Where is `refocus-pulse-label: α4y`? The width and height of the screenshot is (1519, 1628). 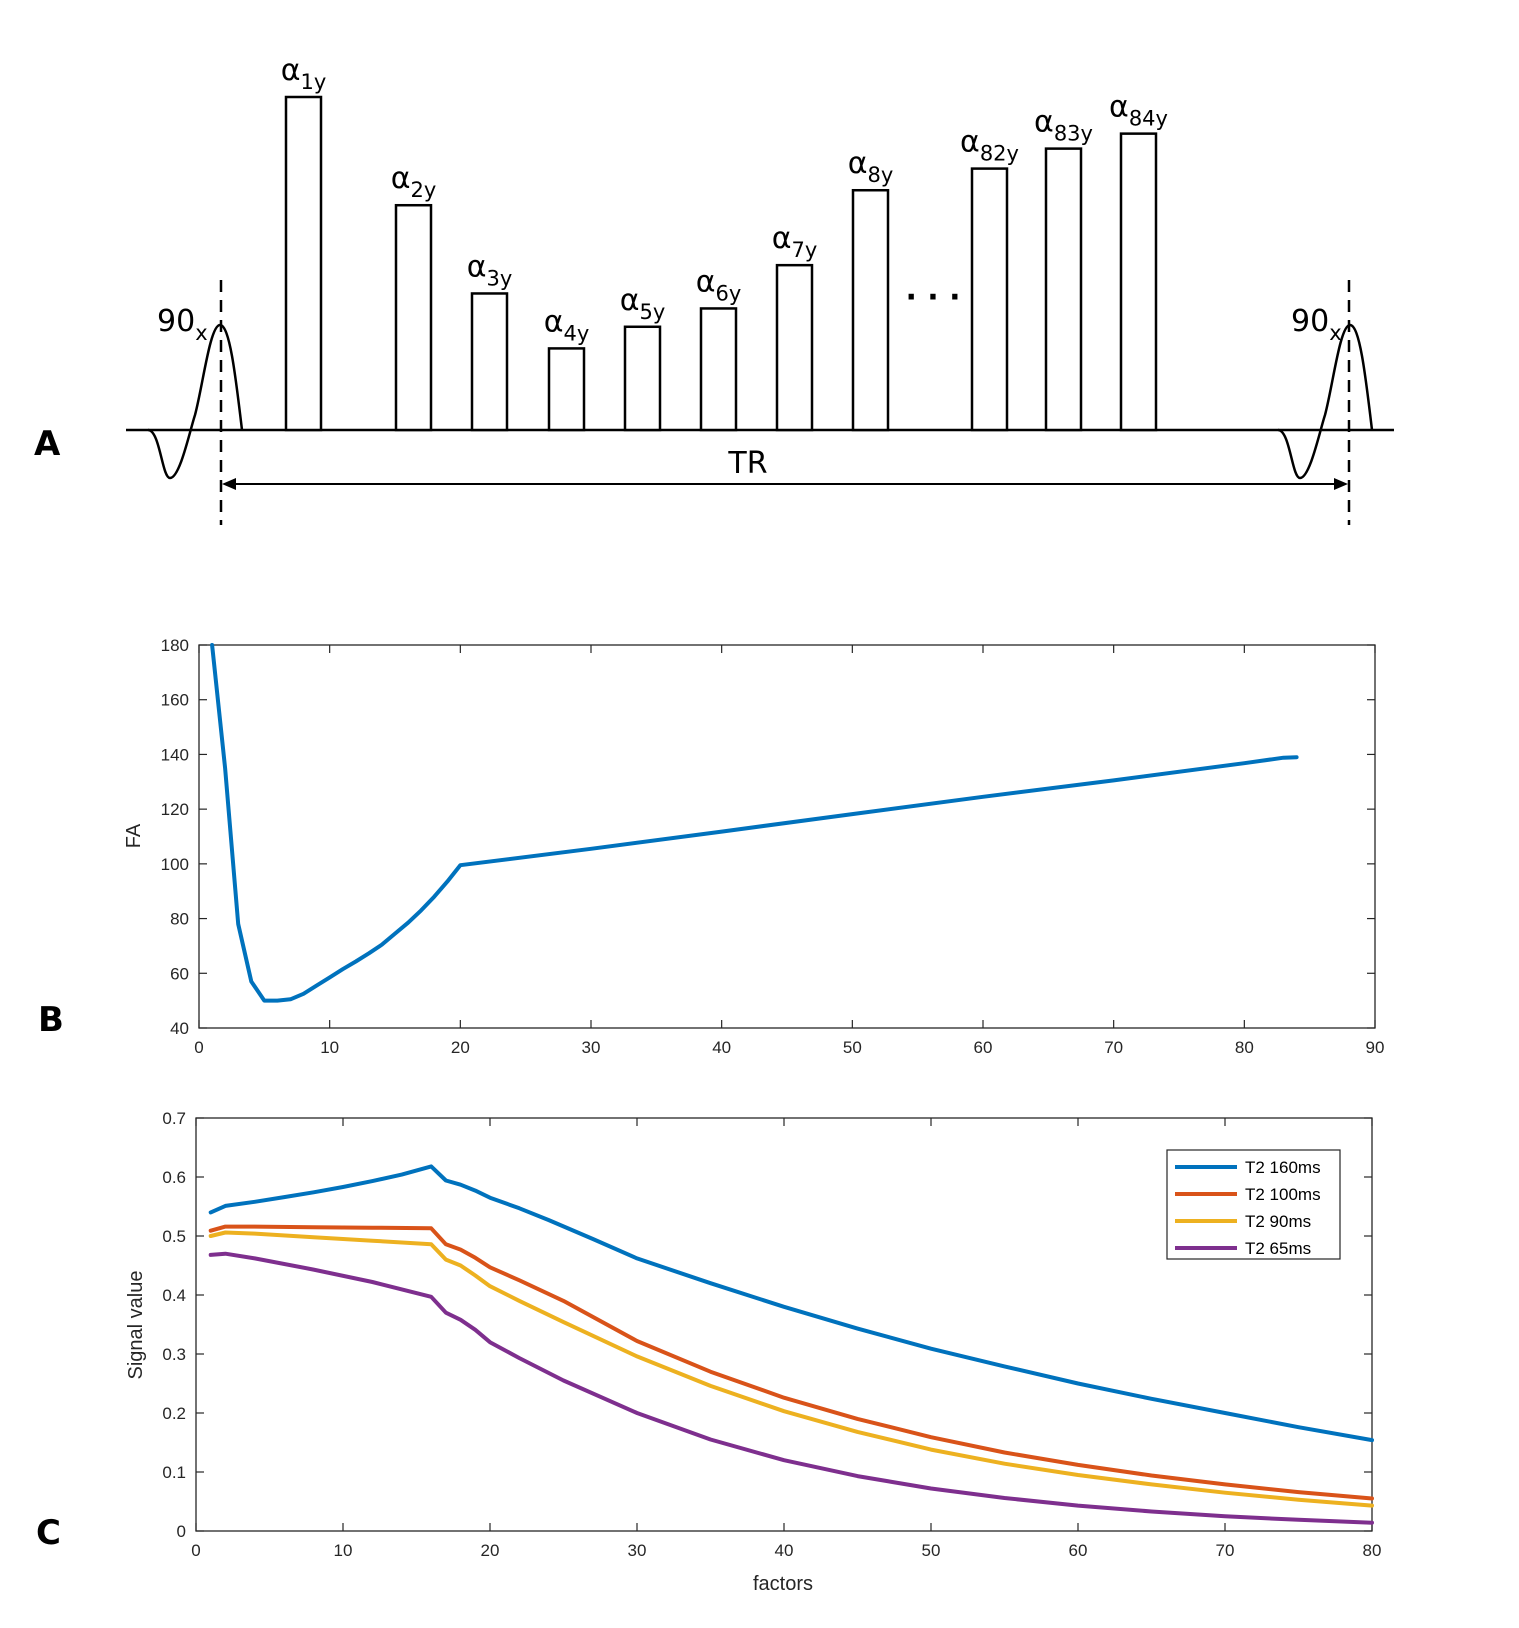
refocus-pulse-label: α4y is located at coordinates (567, 324).